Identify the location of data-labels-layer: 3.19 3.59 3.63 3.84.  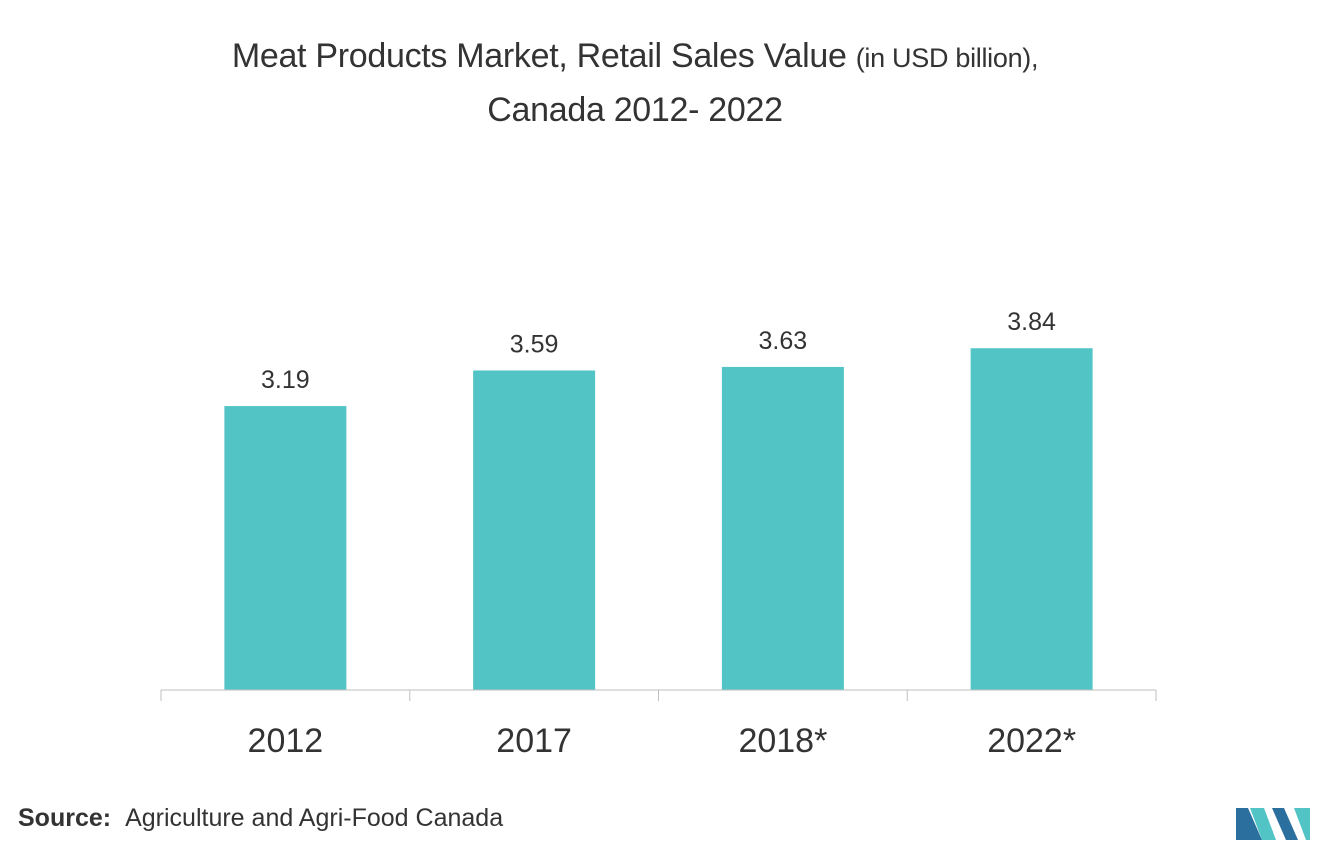
(658, 351).